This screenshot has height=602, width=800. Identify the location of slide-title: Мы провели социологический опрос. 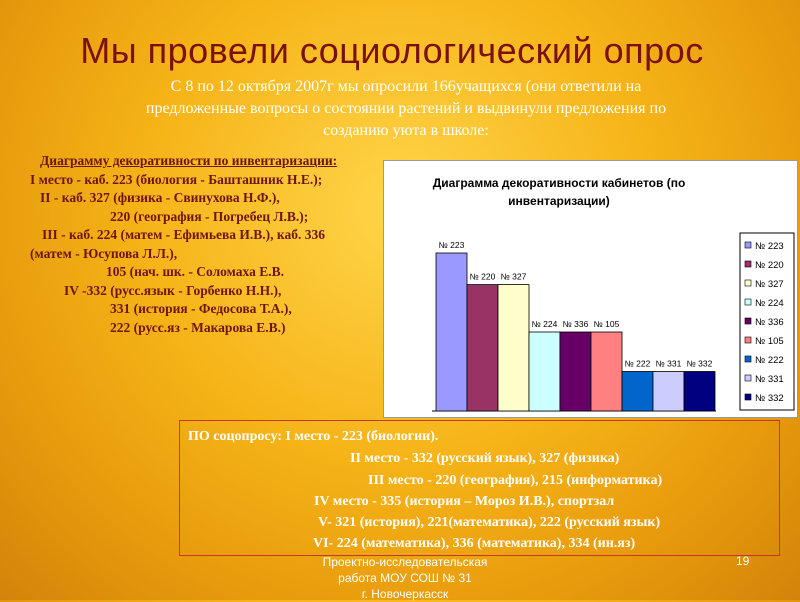
(392, 50).